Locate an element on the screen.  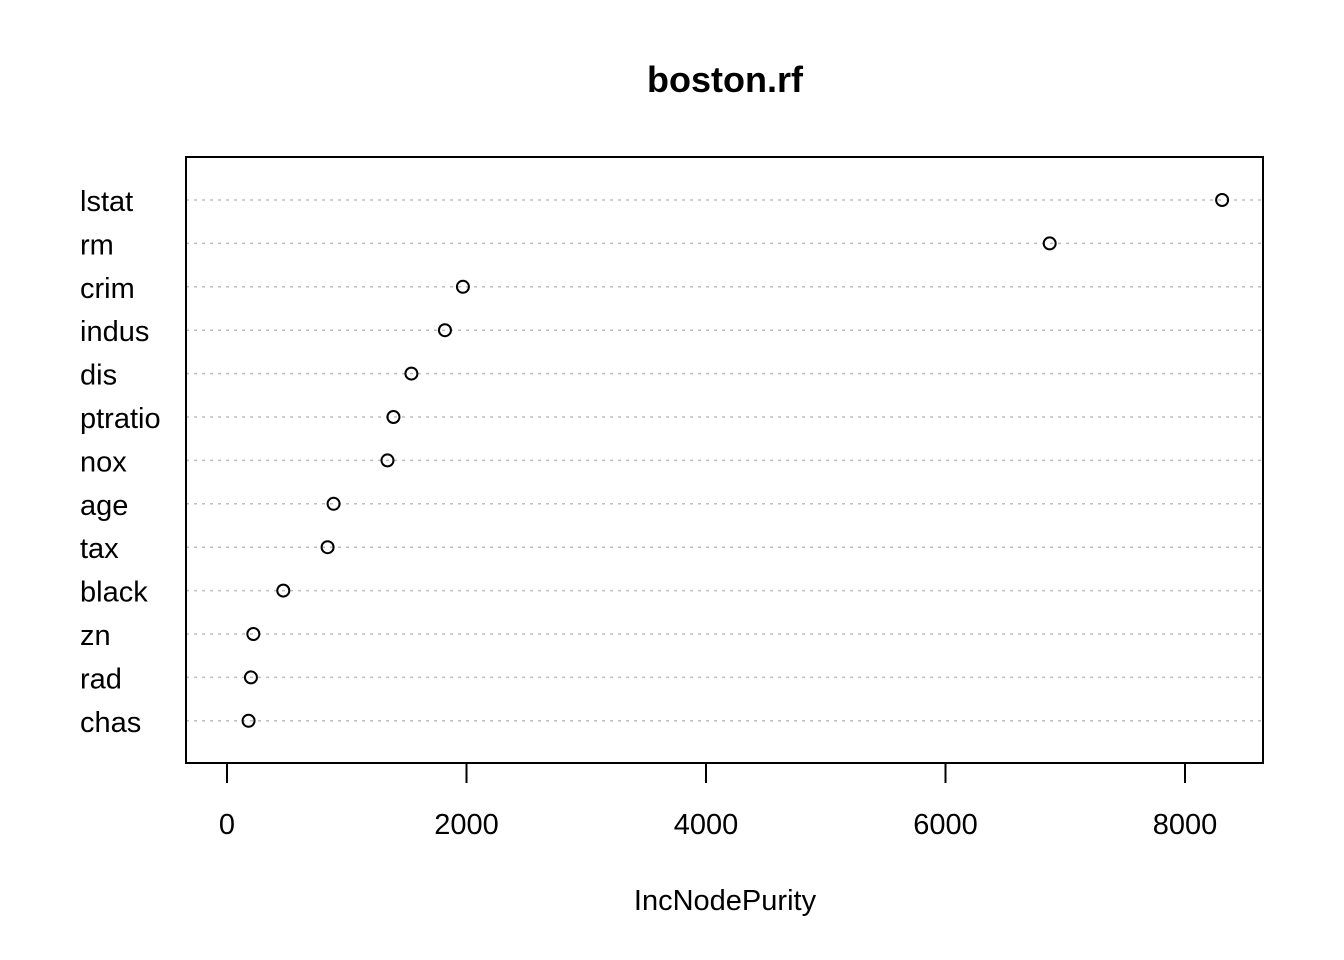
data-point-lstat is located at coordinates (1222, 200).